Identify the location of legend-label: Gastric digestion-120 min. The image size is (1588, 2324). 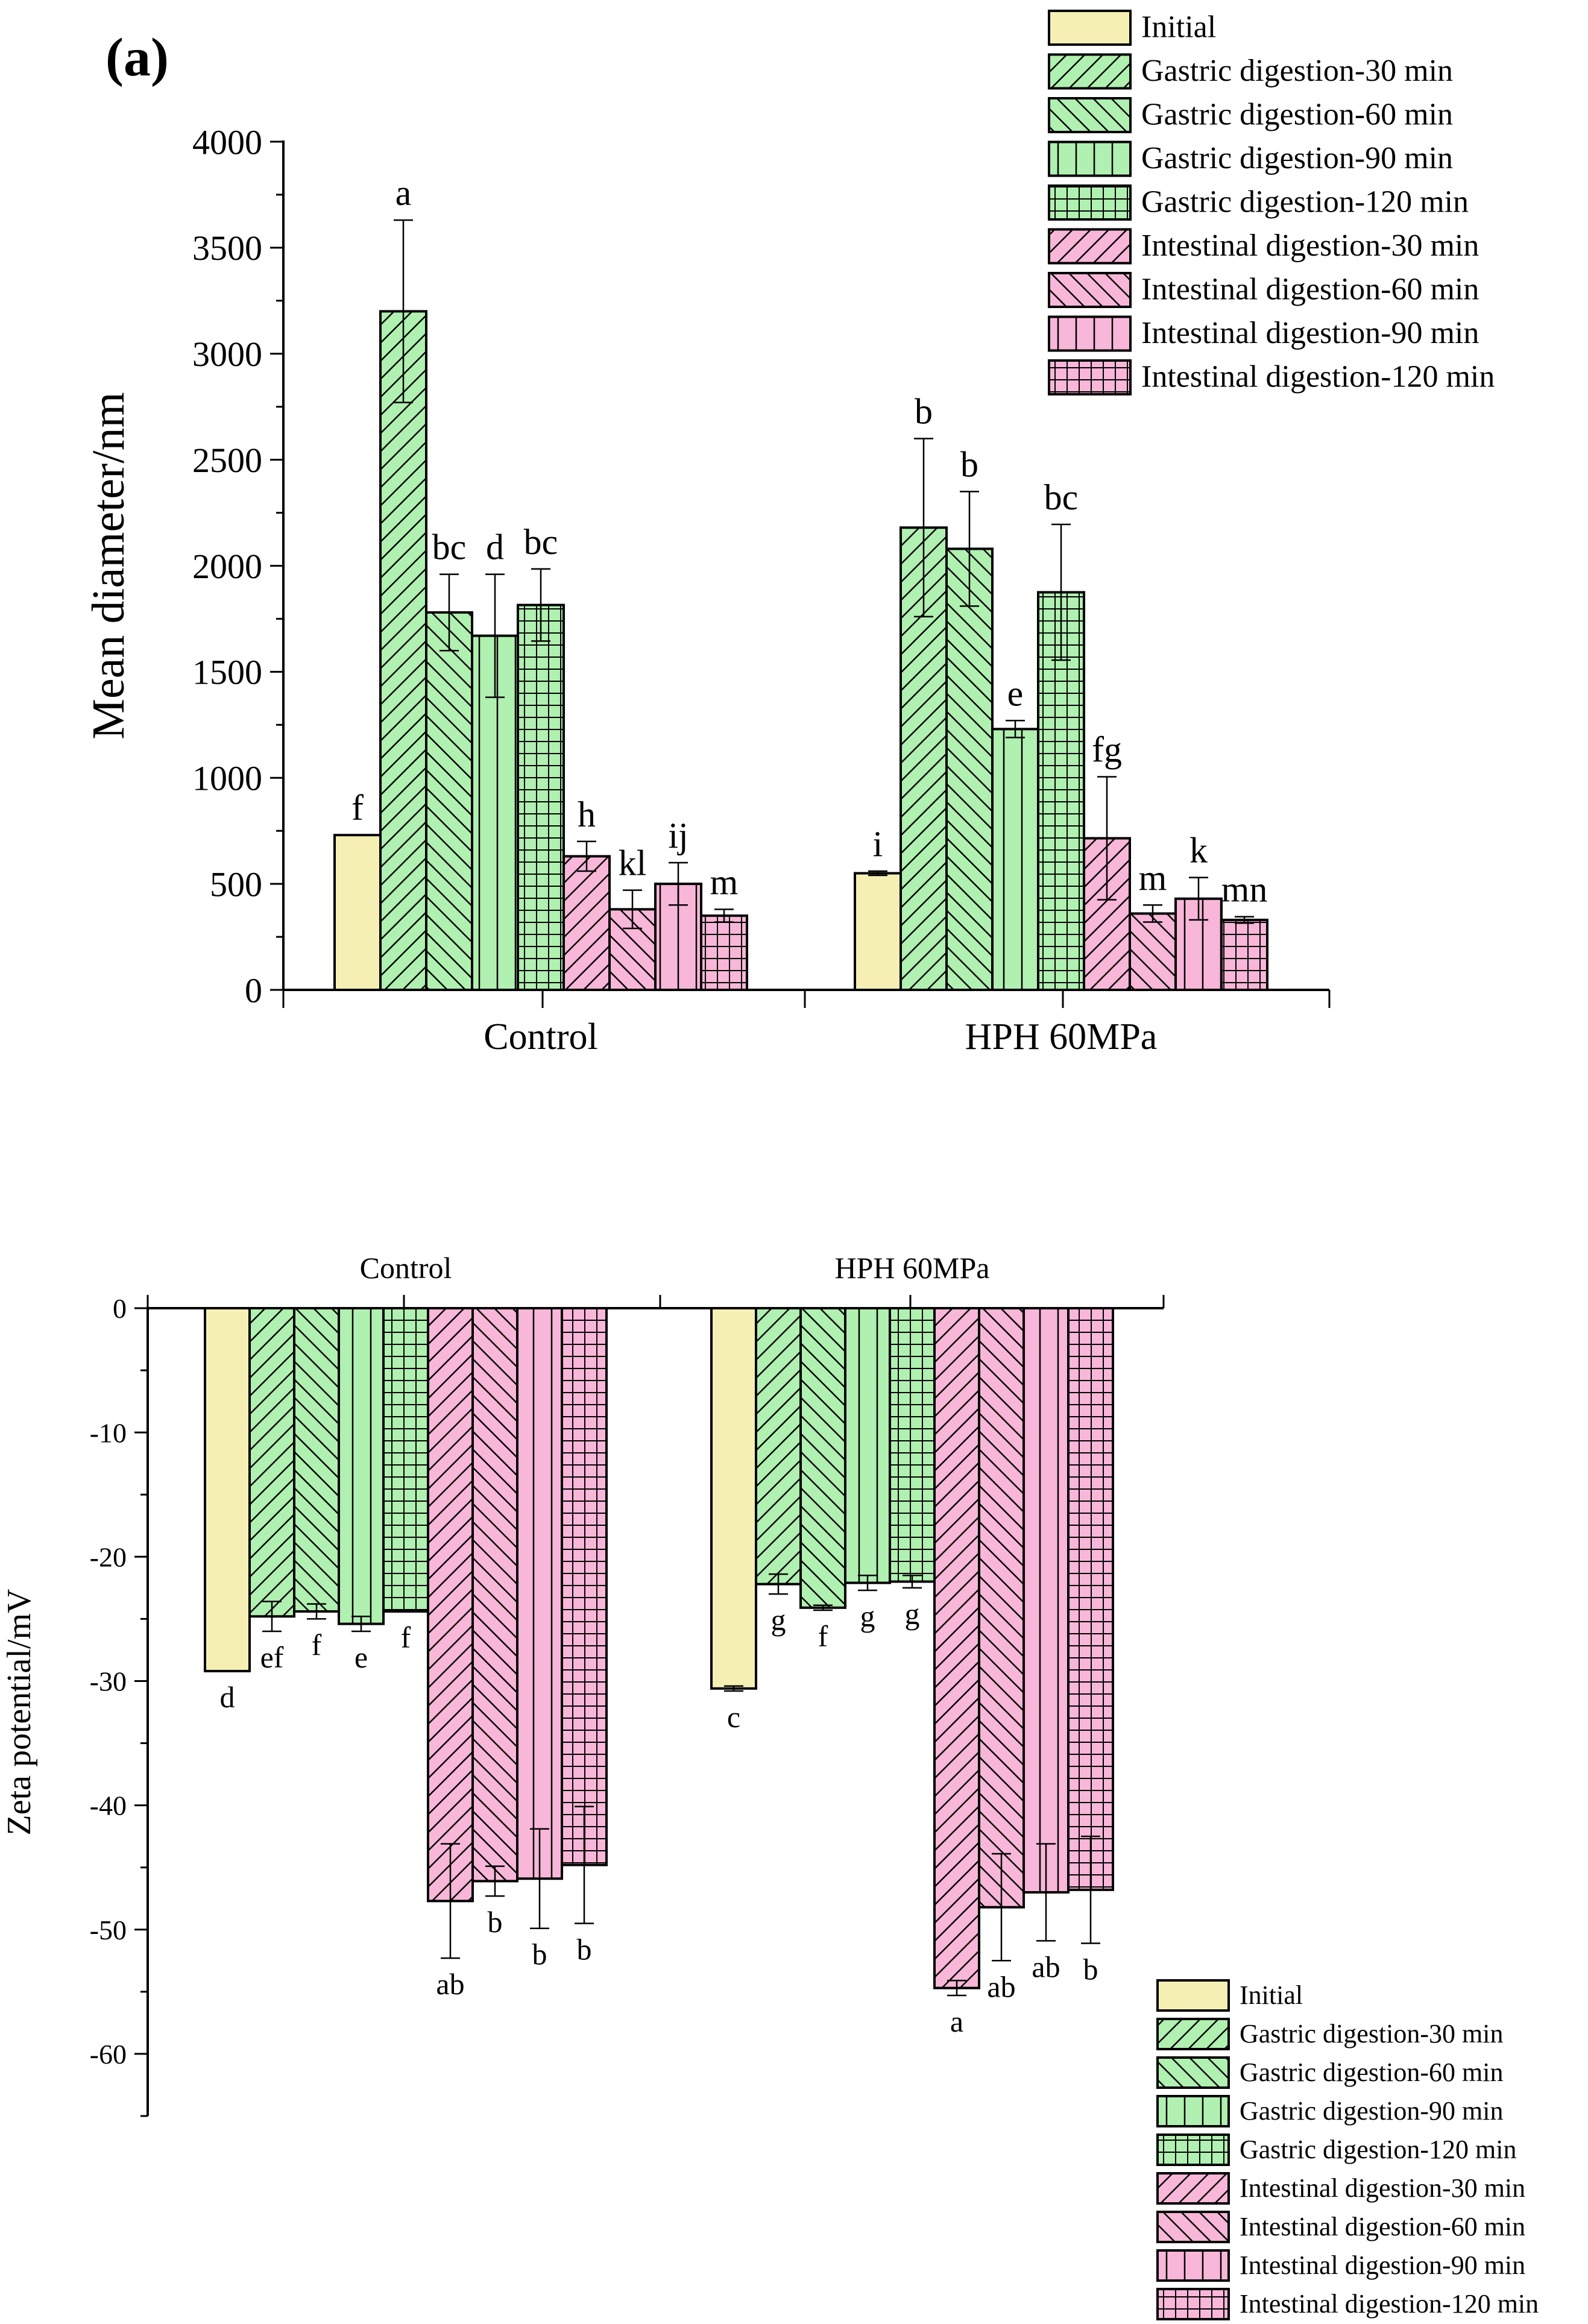
(1305, 202).